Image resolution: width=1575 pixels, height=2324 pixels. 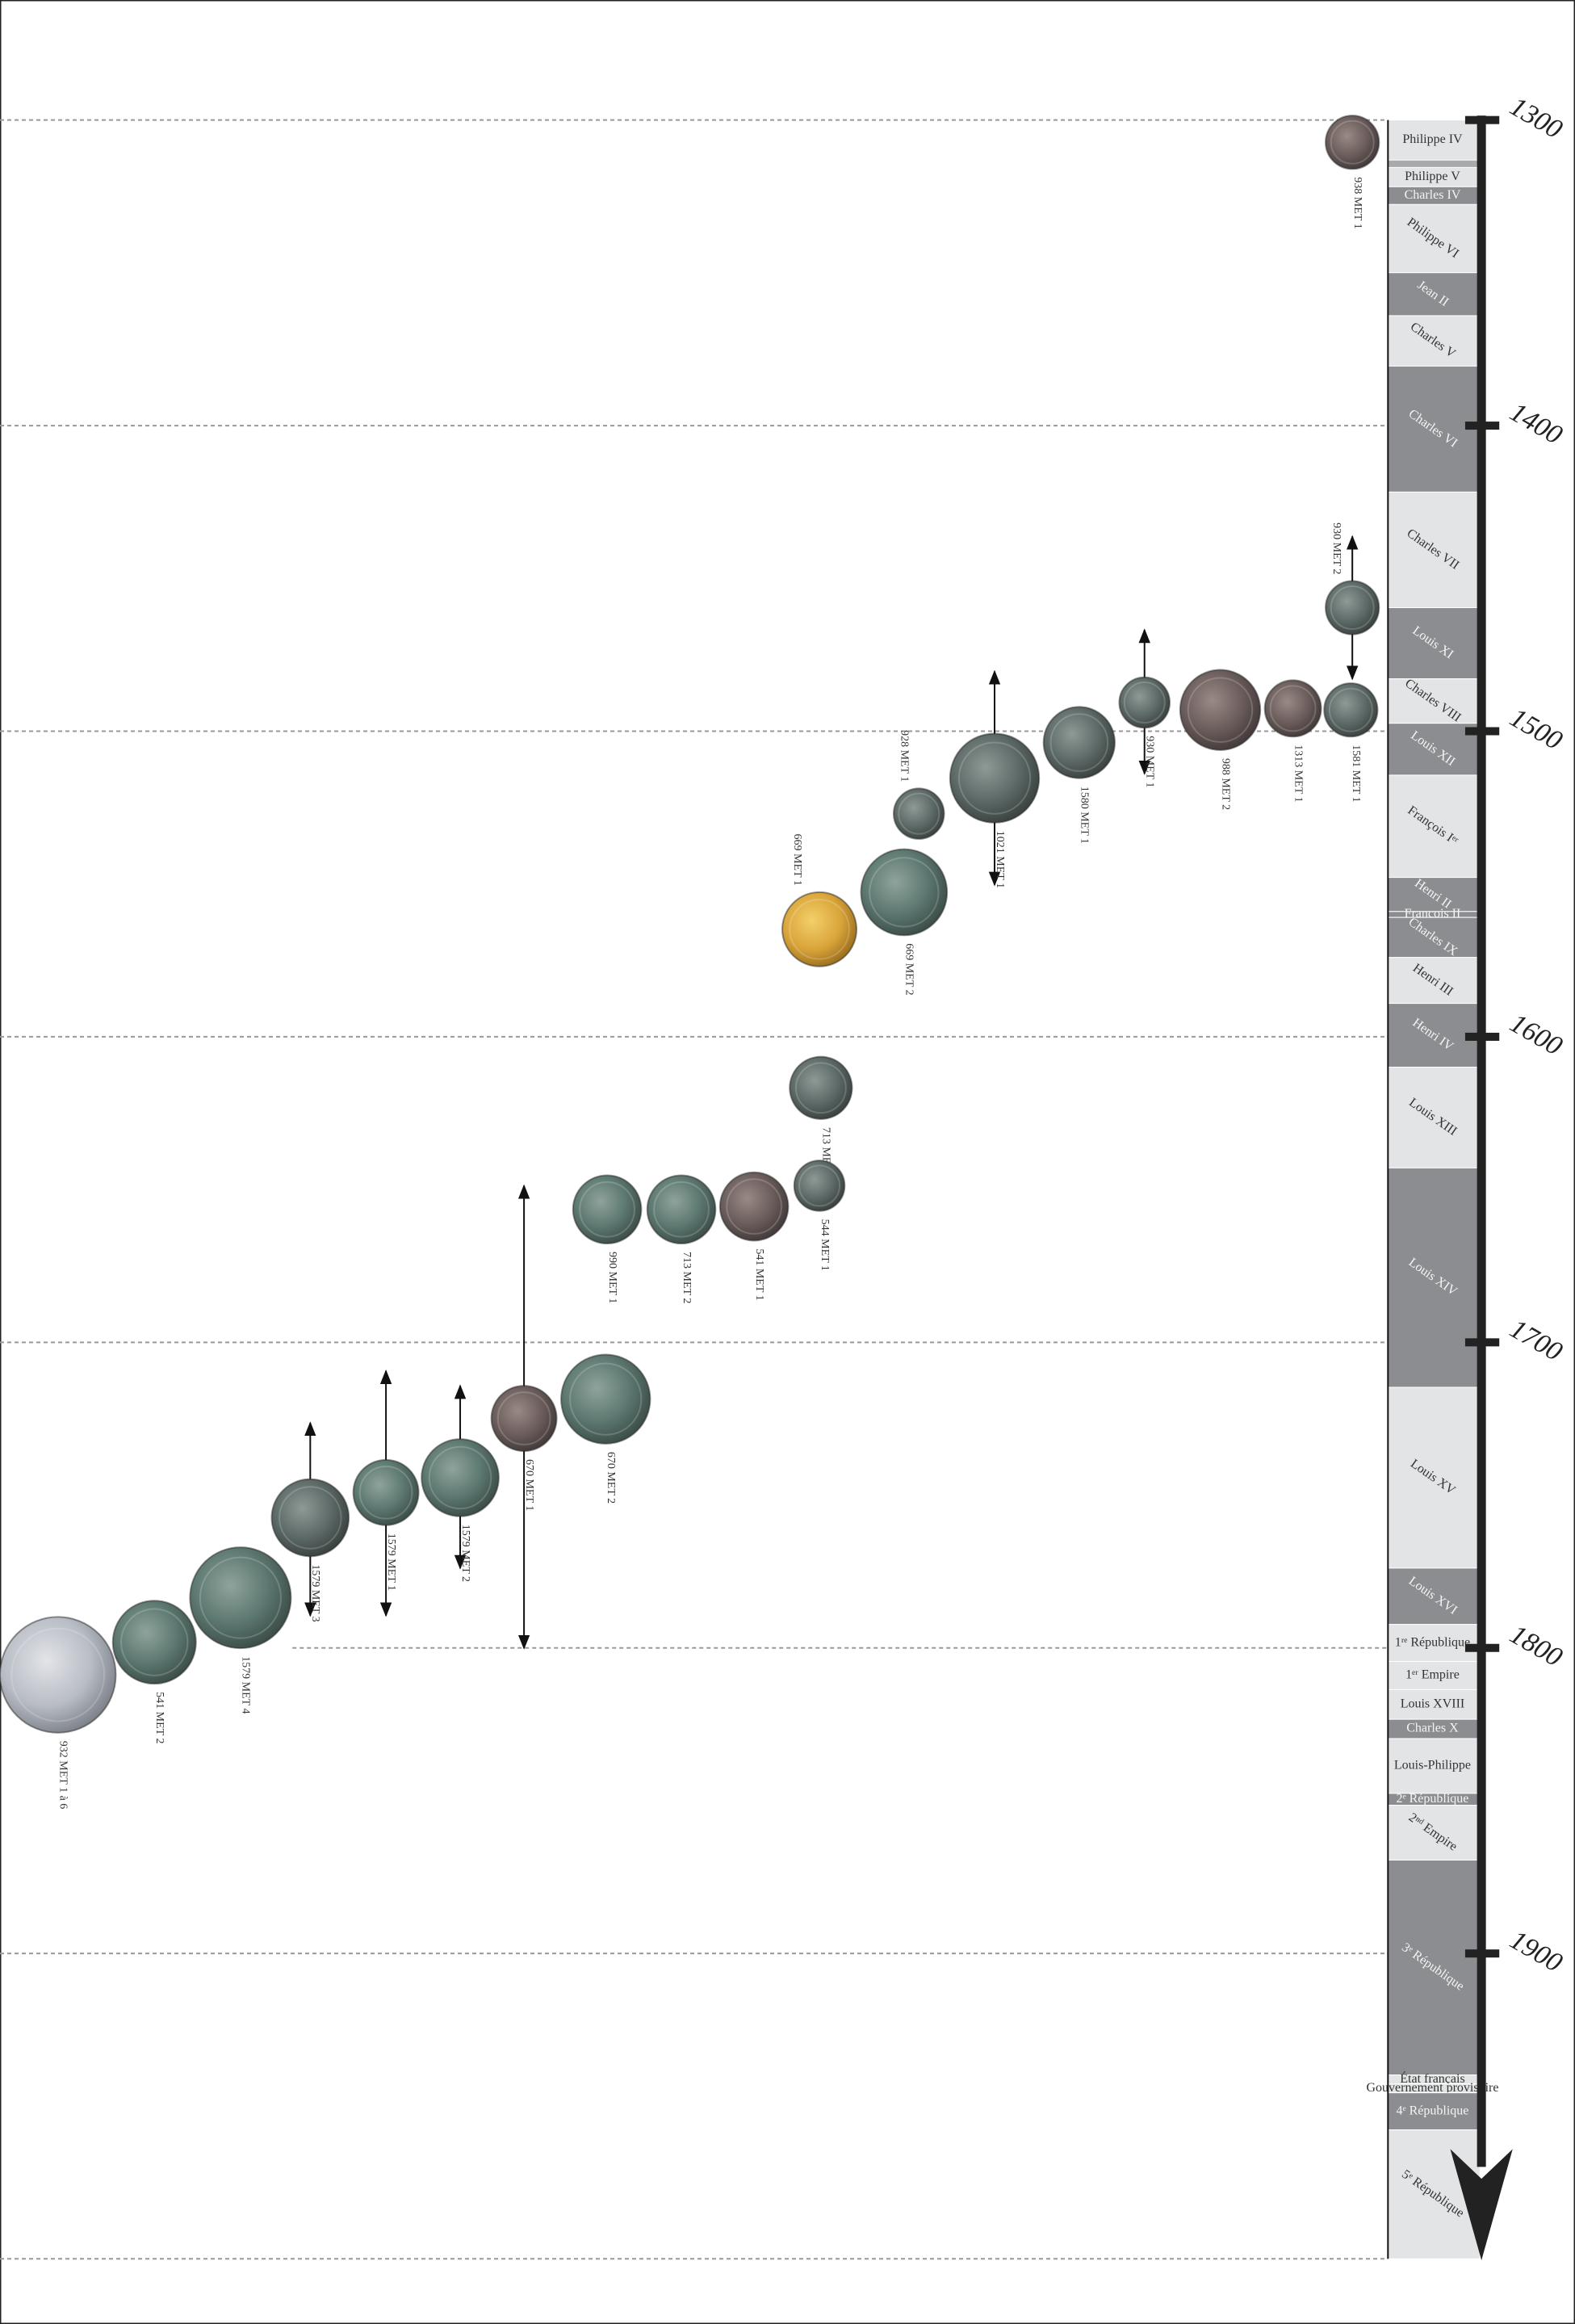 I want to click on coin-label: 1579 MET 2, so click(x=465, y=1553).